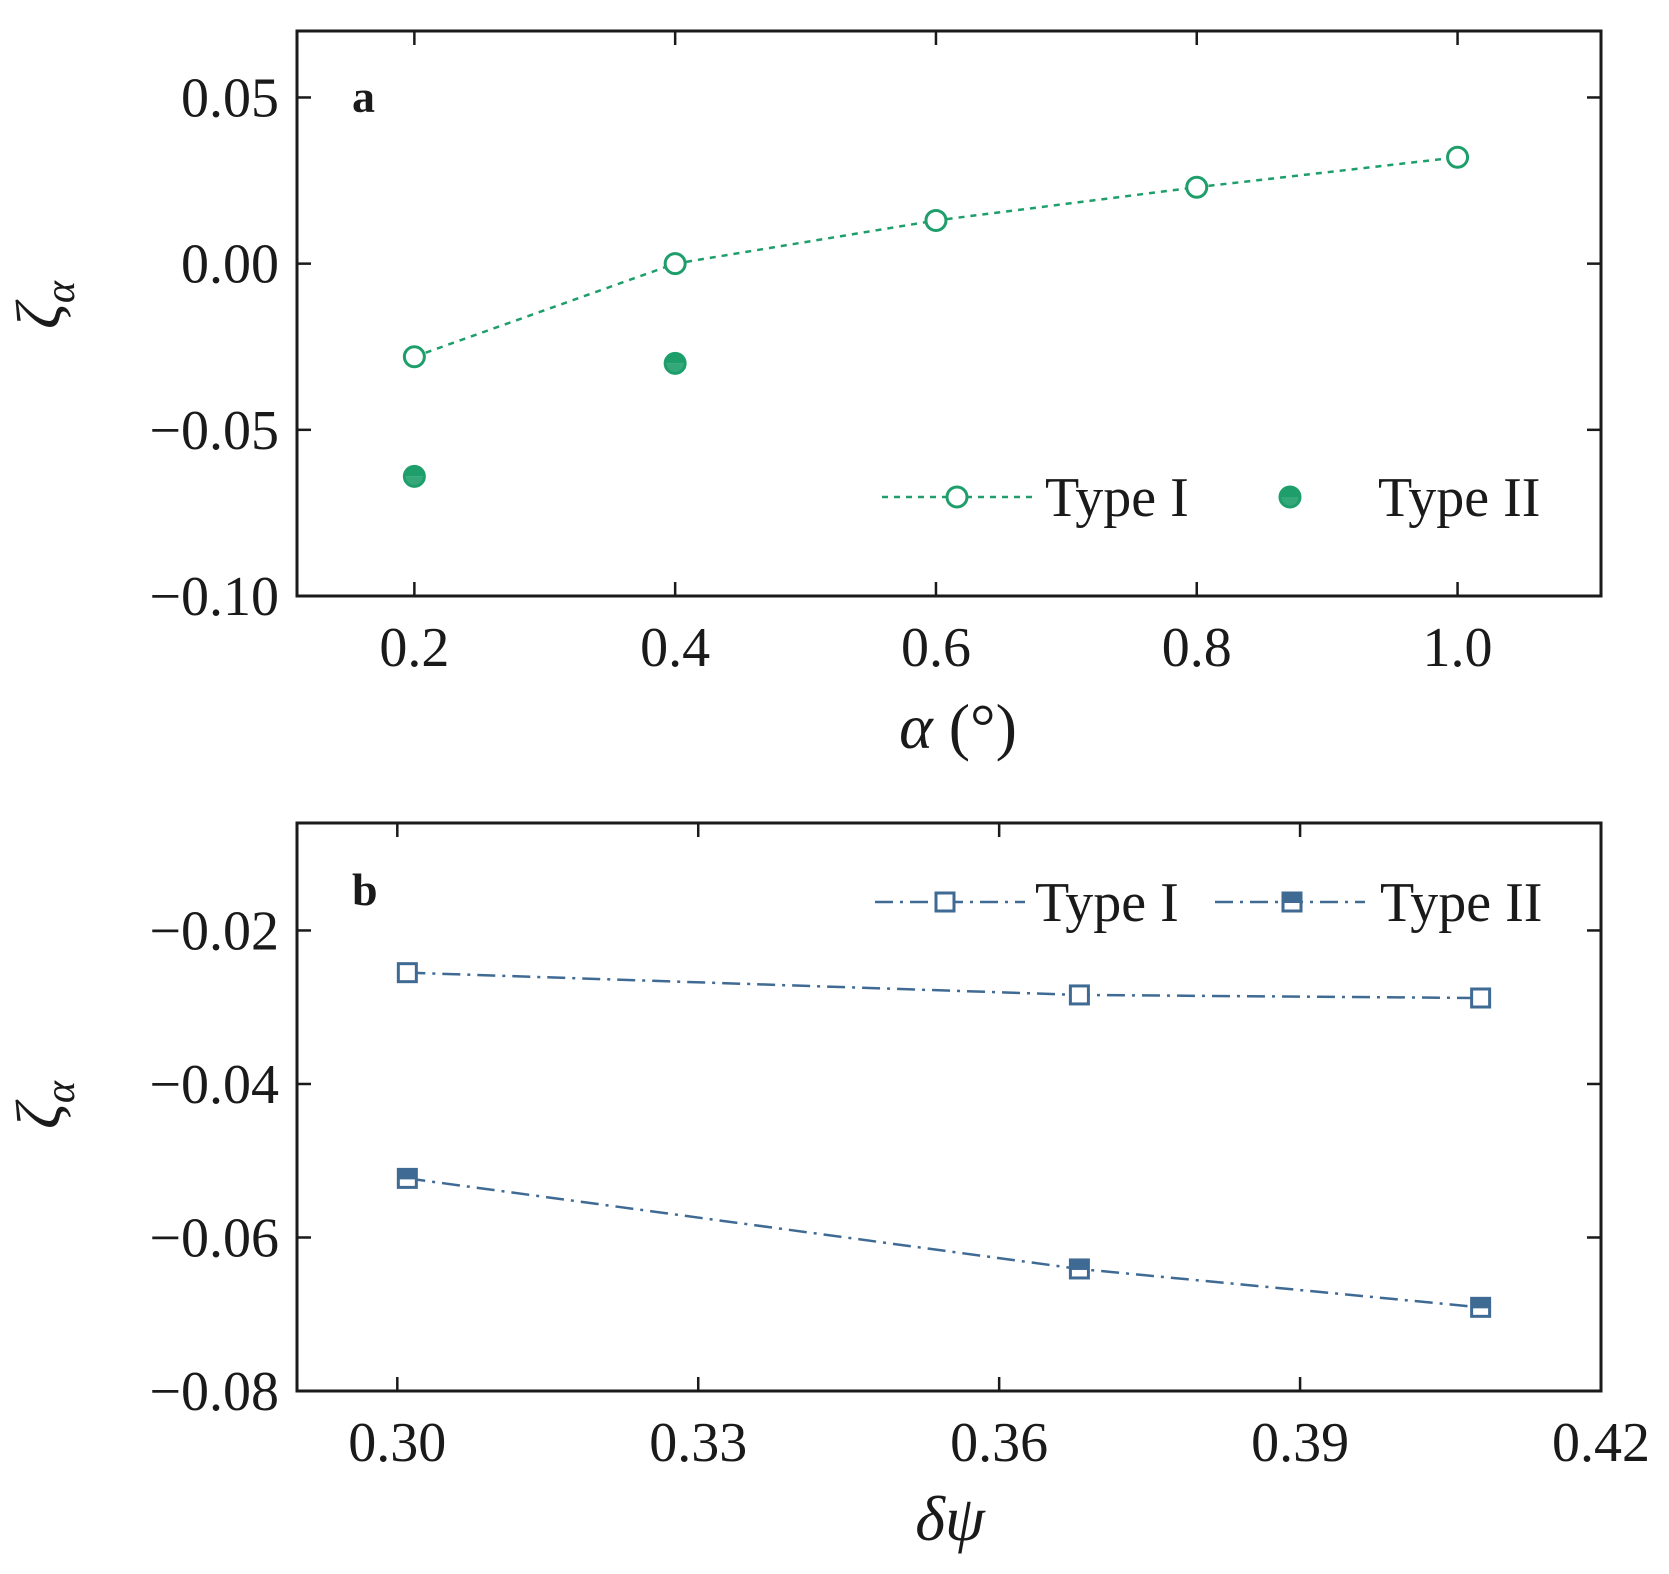  Describe the element at coordinates (363, 96) in the screenshot. I see `panel-a-letter: a` at that location.